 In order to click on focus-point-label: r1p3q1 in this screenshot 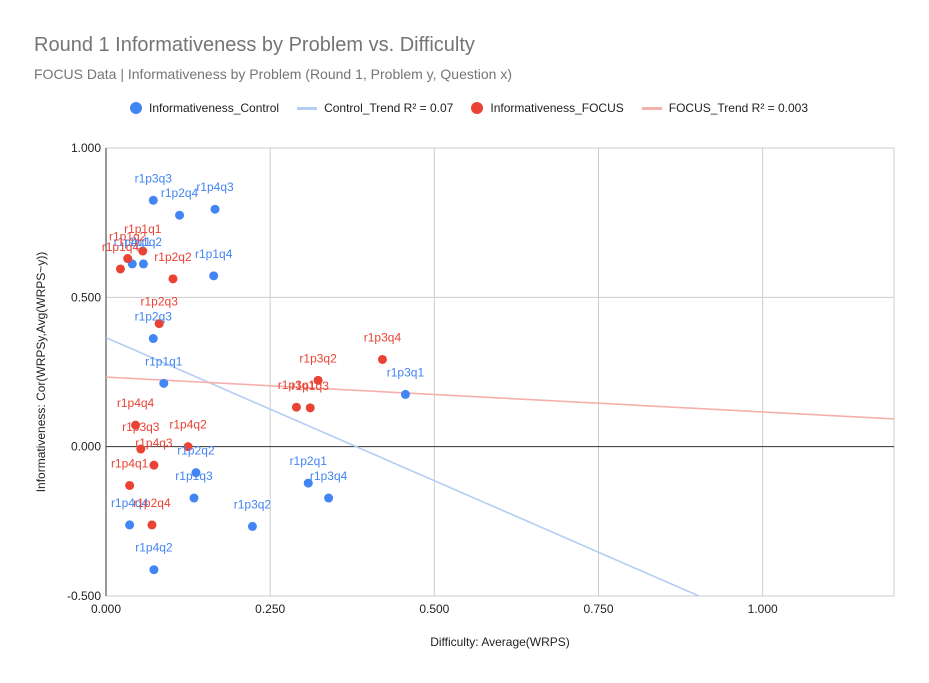, I will do `click(297, 385)`.